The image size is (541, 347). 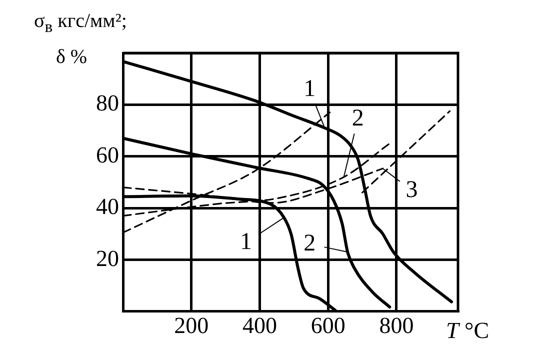 What do you see at coordinates (396, 325) in the screenshot?
I see `x-tick-label: 800` at bounding box center [396, 325].